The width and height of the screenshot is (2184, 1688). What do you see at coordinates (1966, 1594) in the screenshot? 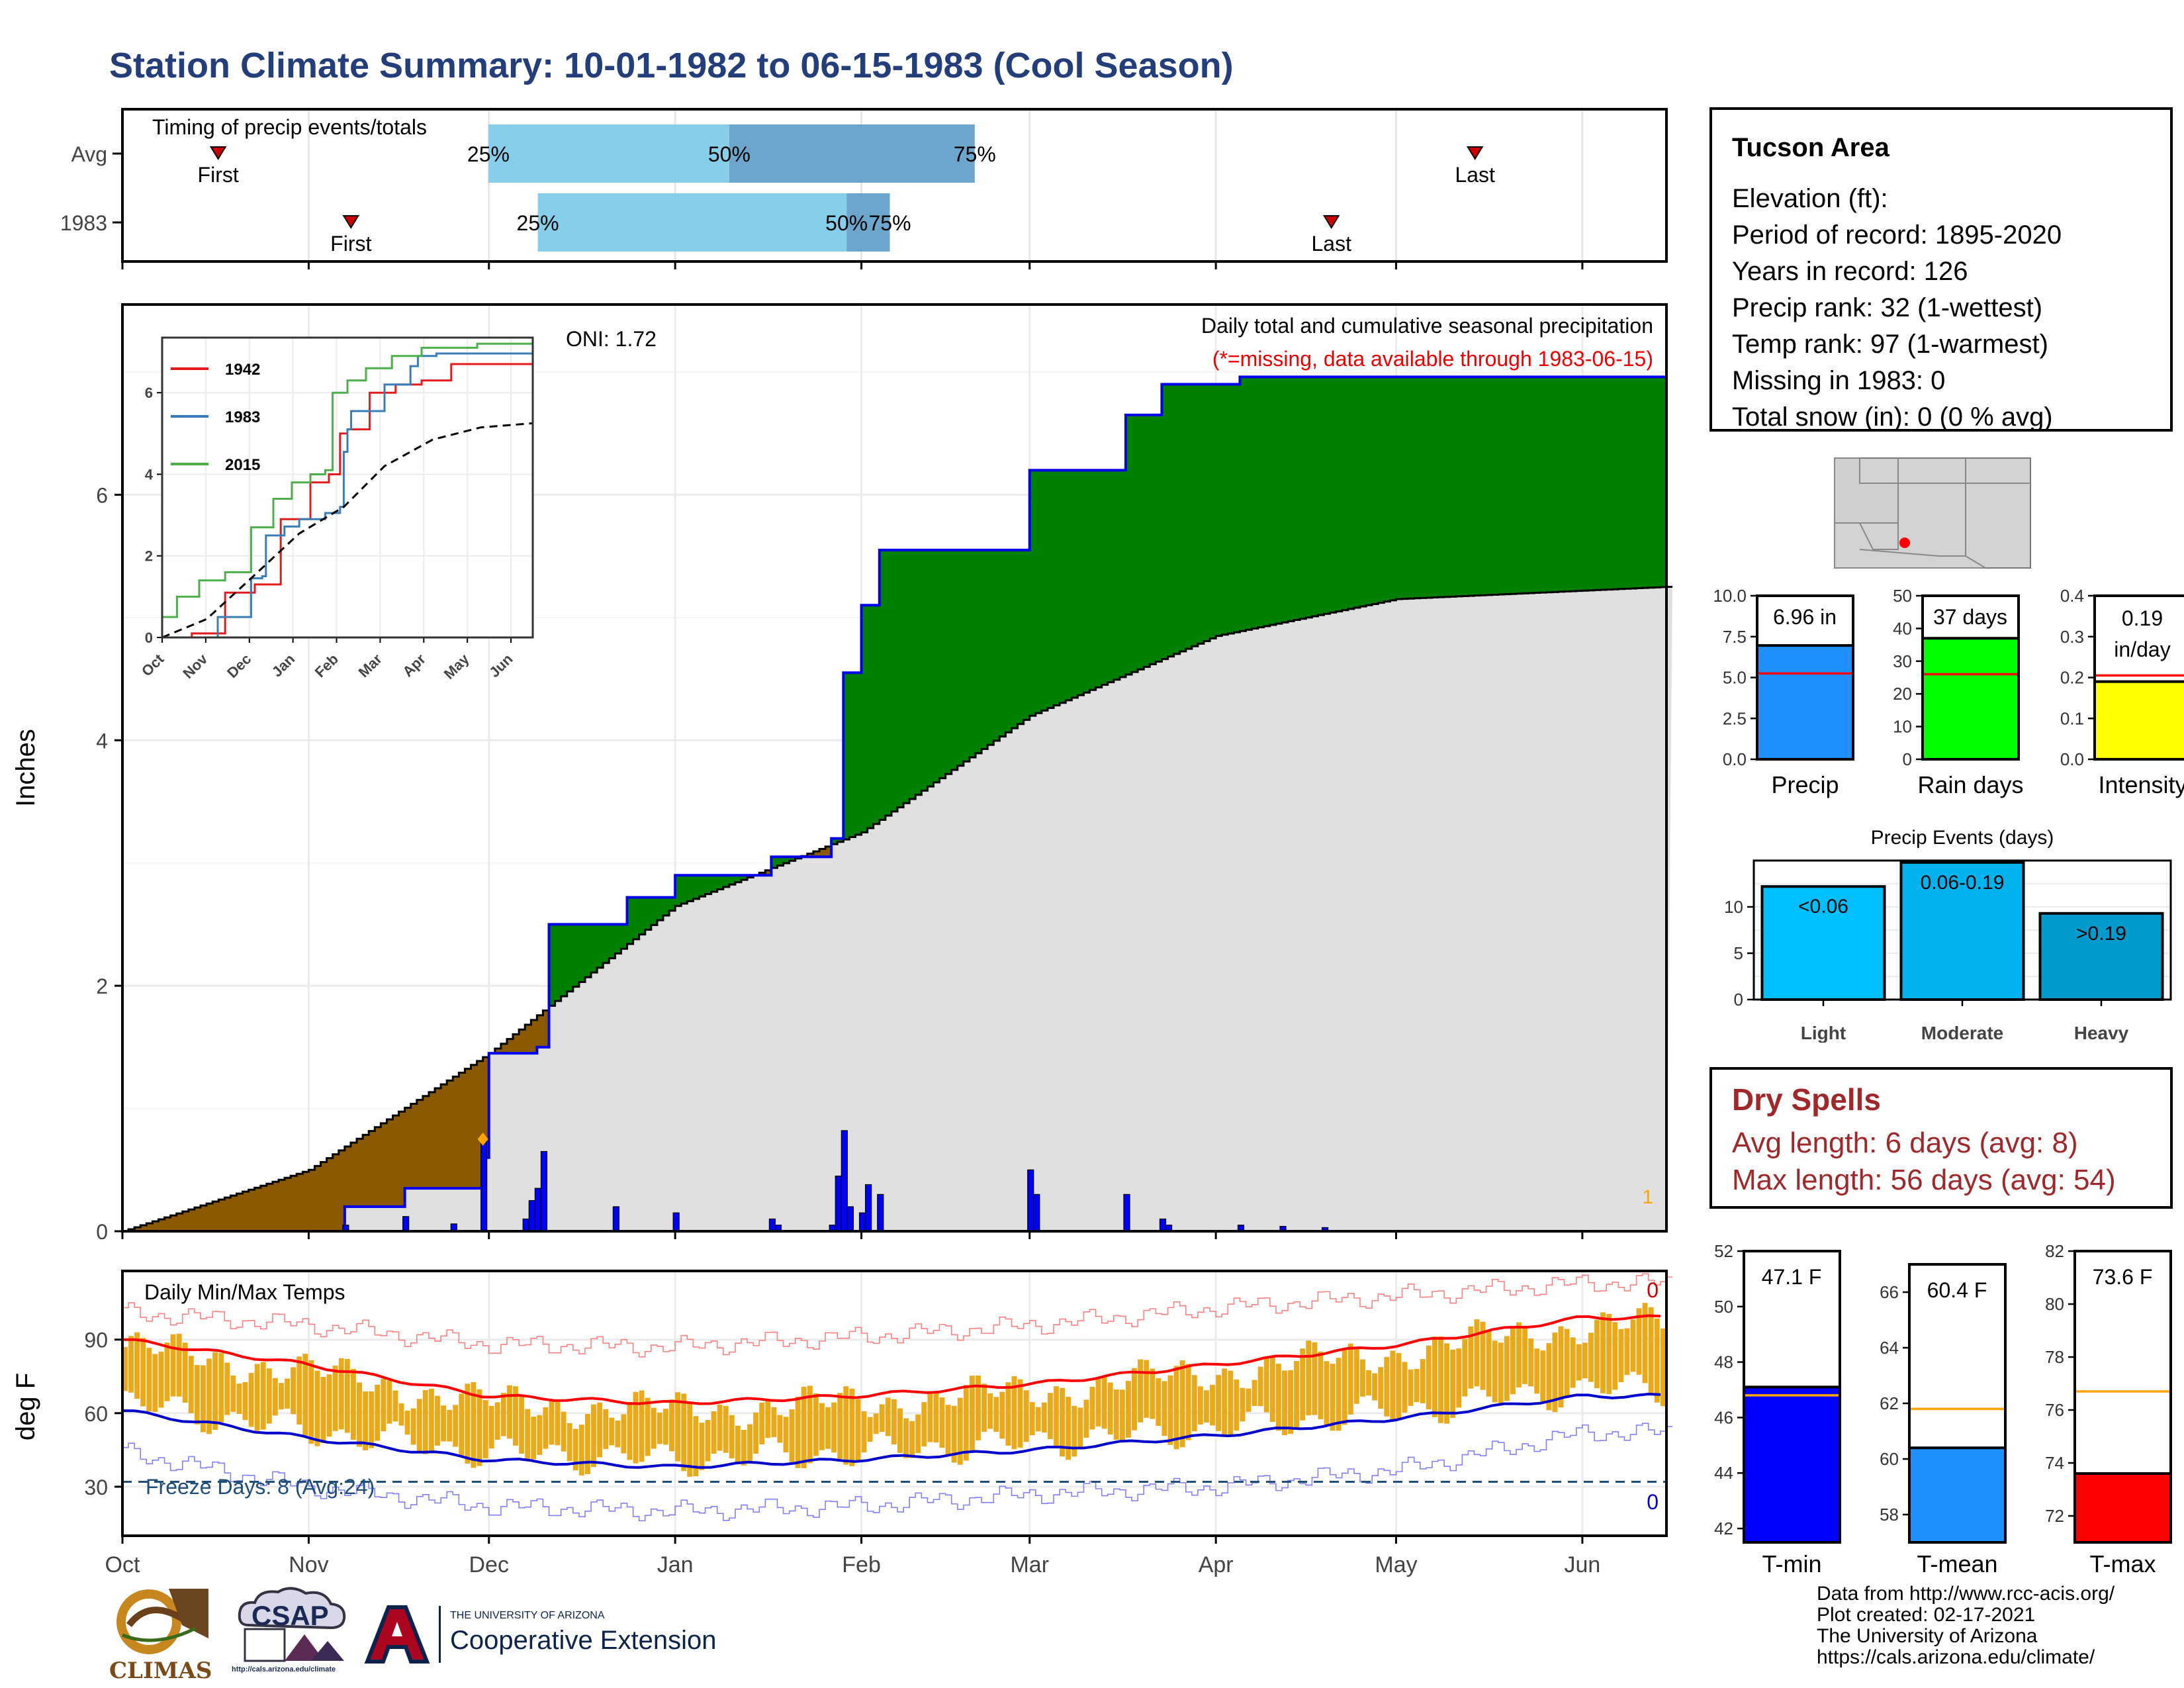
I see `credit-line: Data from http://www.rcc-acis.org/` at bounding box center [1966, 1594].